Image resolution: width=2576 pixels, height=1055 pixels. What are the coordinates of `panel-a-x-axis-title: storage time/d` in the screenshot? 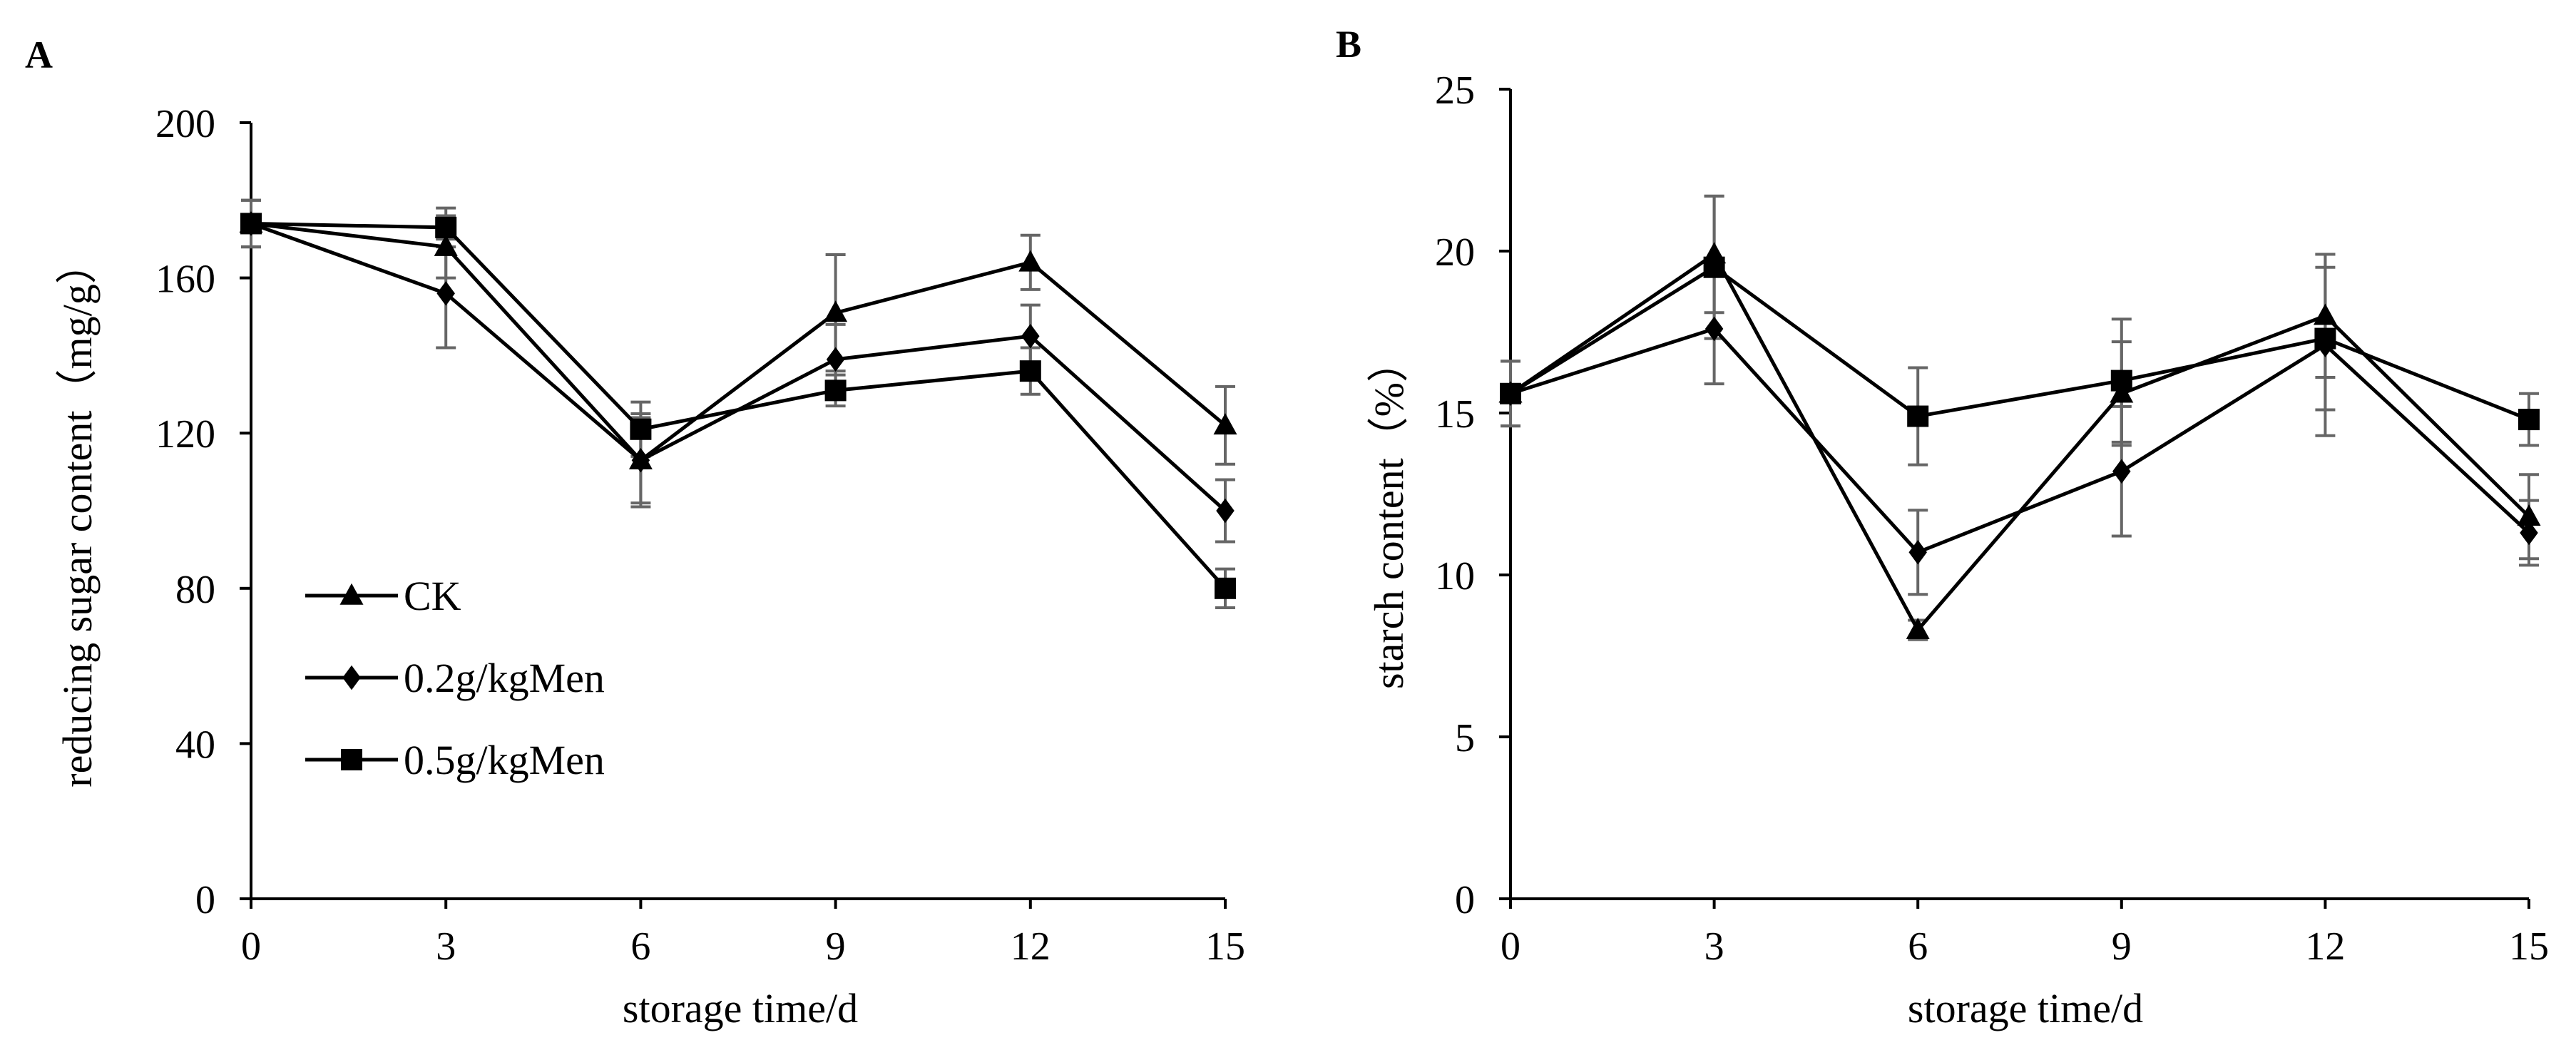 It's located at (741, 1008).